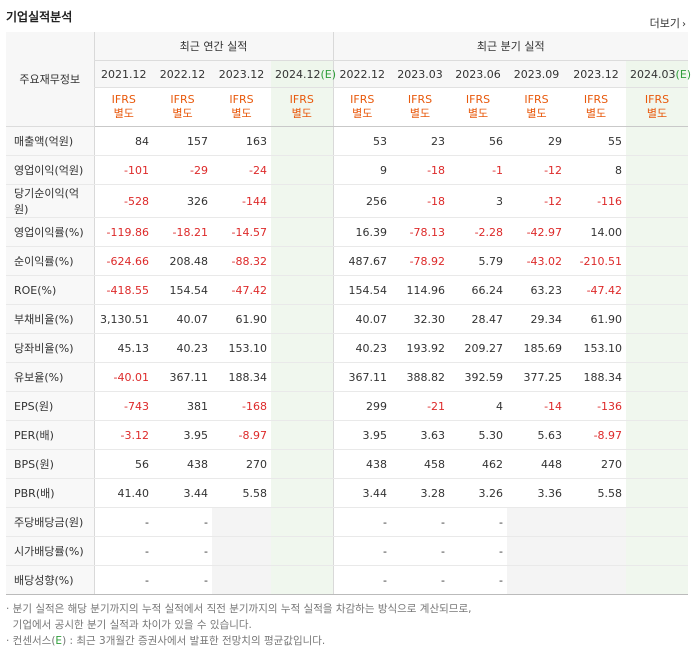 The image size is (694, 649). Describe the element at coordinates (50, 141) in the screenshot. I see `row-label: 매출액(억원)` at that location.